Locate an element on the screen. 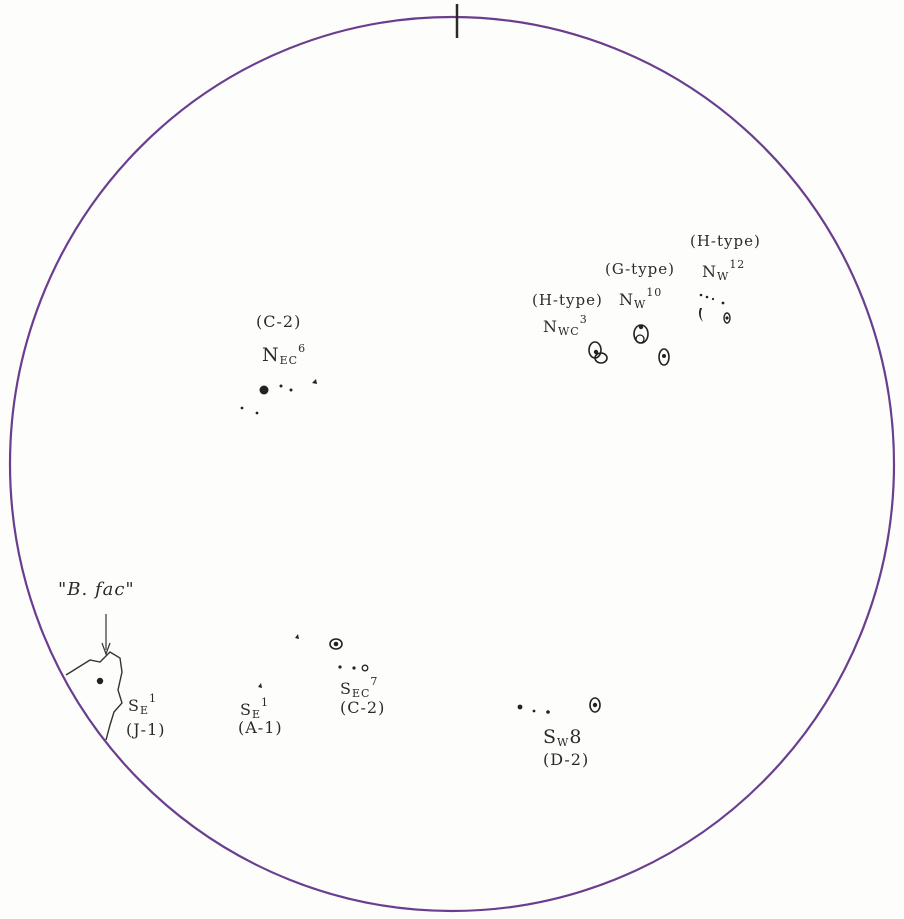  group-type-sec7: (C-2) is located at coordinates (363, 707).